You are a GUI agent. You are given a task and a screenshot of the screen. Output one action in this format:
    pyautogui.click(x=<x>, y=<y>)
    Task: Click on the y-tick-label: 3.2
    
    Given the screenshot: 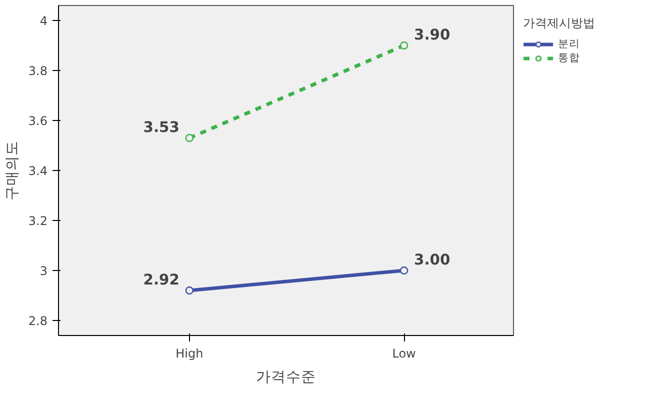 What is the action you would take?
    pyautogui.click(x=38, y=221)
    